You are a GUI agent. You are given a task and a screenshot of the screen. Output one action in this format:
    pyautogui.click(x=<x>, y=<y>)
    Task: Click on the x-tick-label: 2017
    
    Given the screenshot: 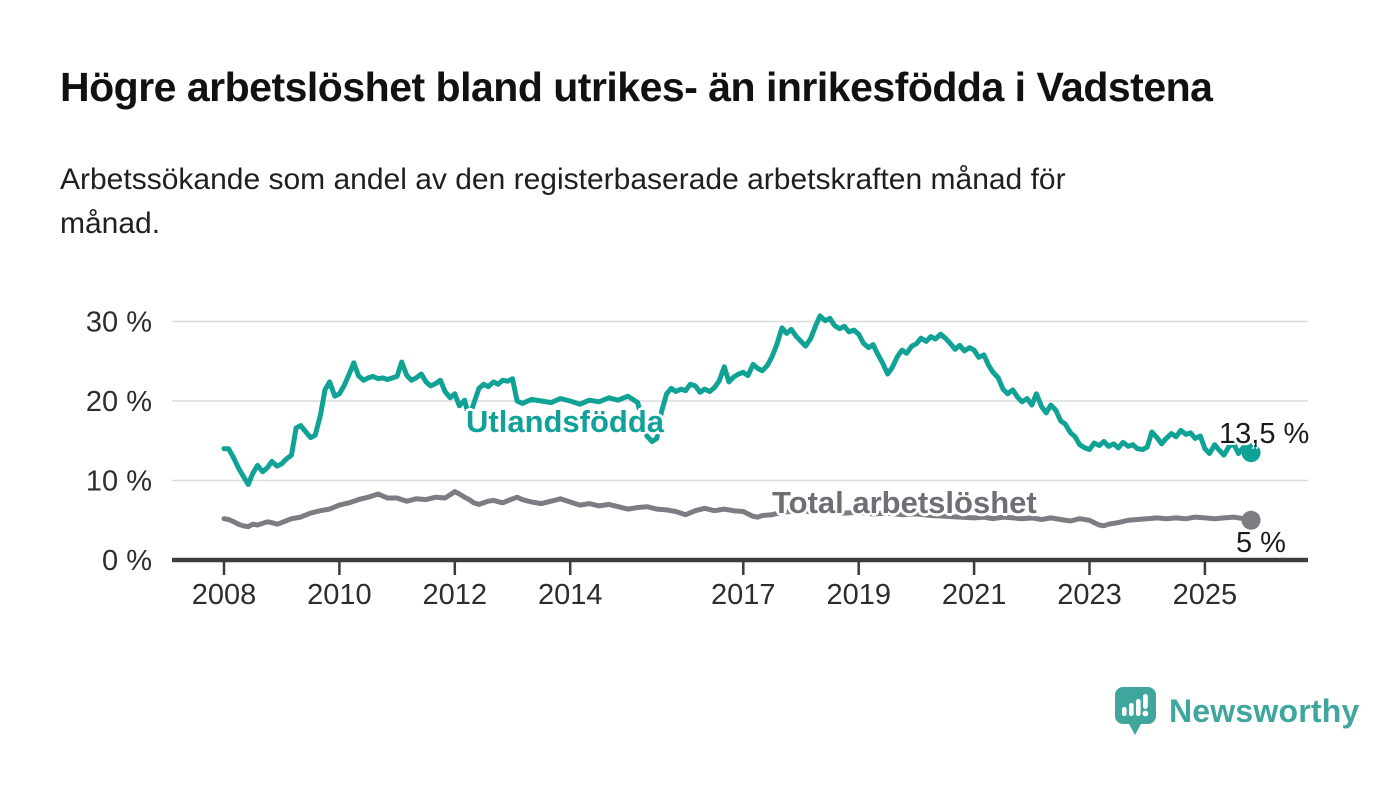 What is the action you would take?
    pyautogui.click(x=743, y=595)
    